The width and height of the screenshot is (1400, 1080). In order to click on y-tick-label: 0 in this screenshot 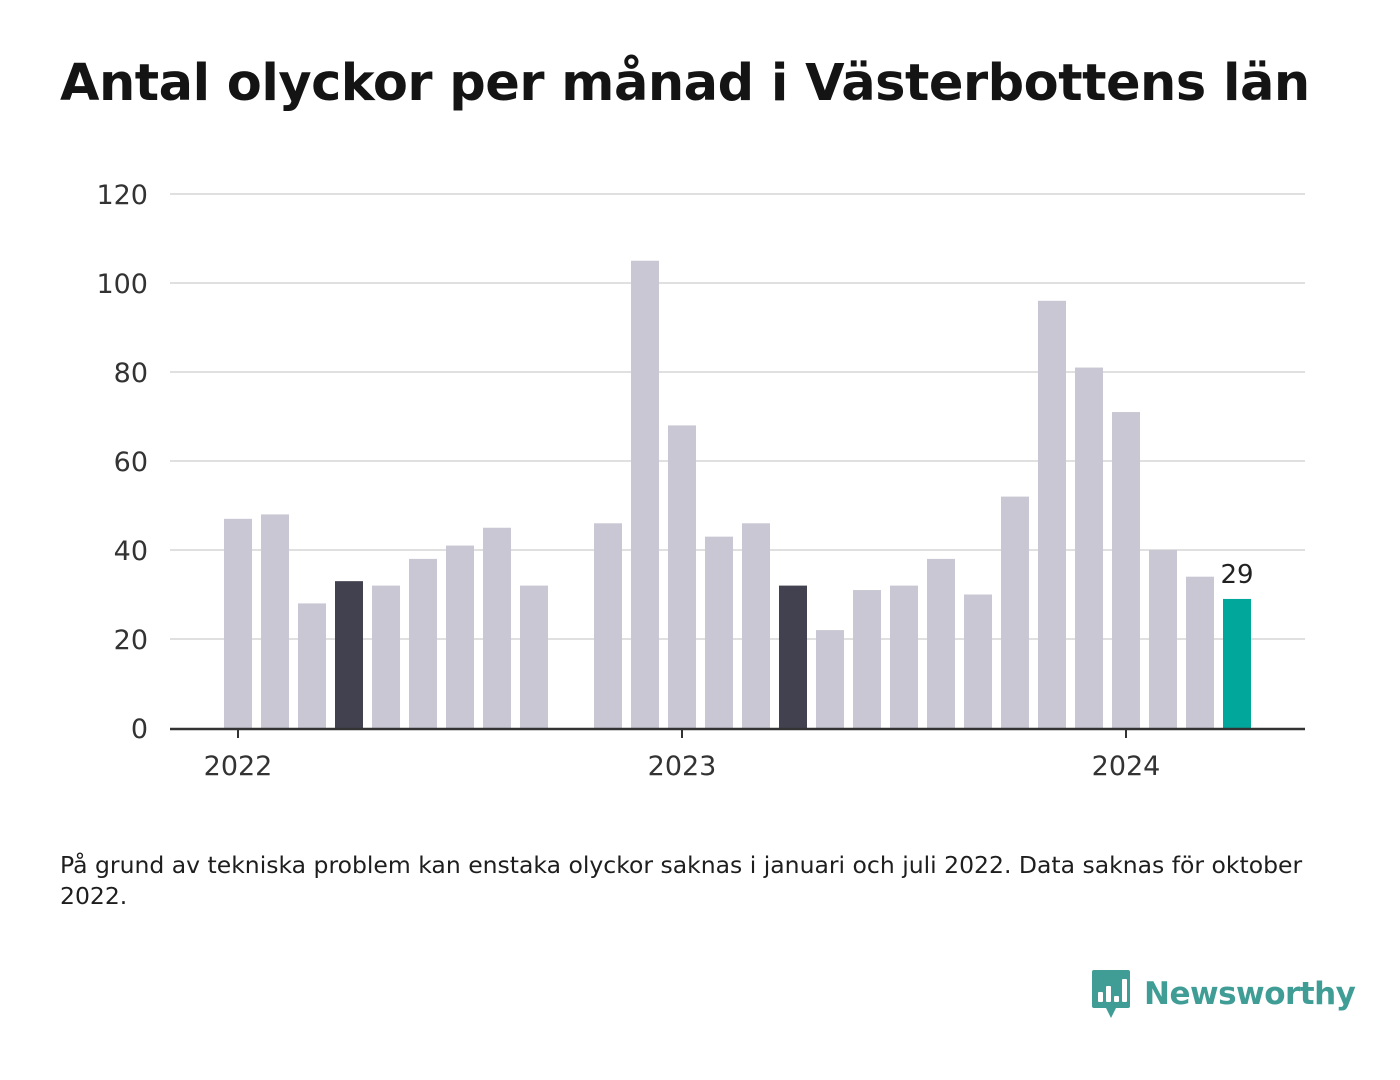, I will do `click(139, 729)`.